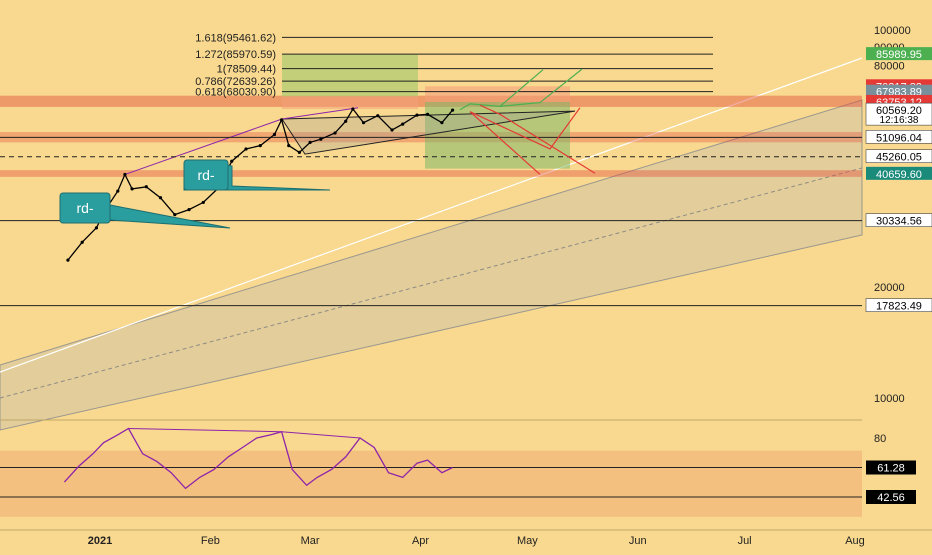  What do you see at coordinates (350, 75) in the screenshot?
I see `target-box-green` at bounding box center [350, 75].